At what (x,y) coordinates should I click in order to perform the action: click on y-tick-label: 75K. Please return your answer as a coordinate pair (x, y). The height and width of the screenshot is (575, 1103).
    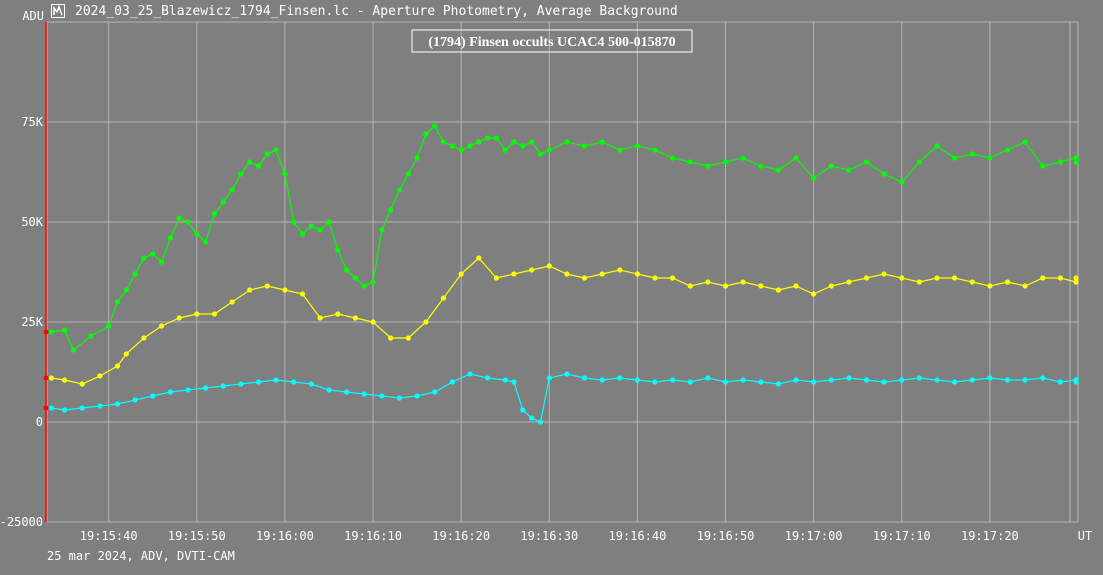
    Looking at the image, I should click on (32, 122).